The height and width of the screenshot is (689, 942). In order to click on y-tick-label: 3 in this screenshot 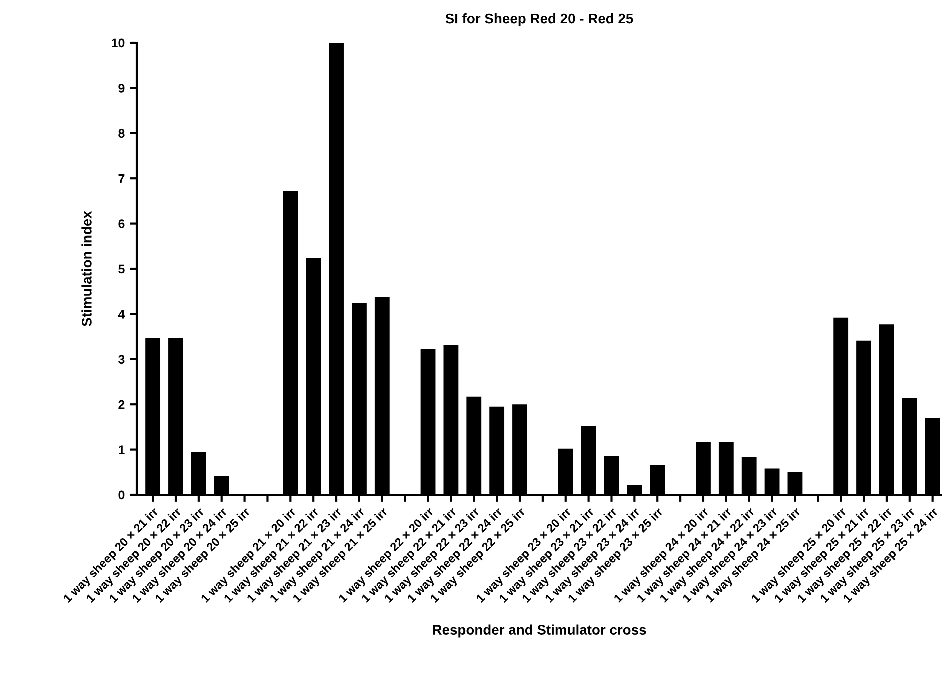, I will do `click(121, 359)`.